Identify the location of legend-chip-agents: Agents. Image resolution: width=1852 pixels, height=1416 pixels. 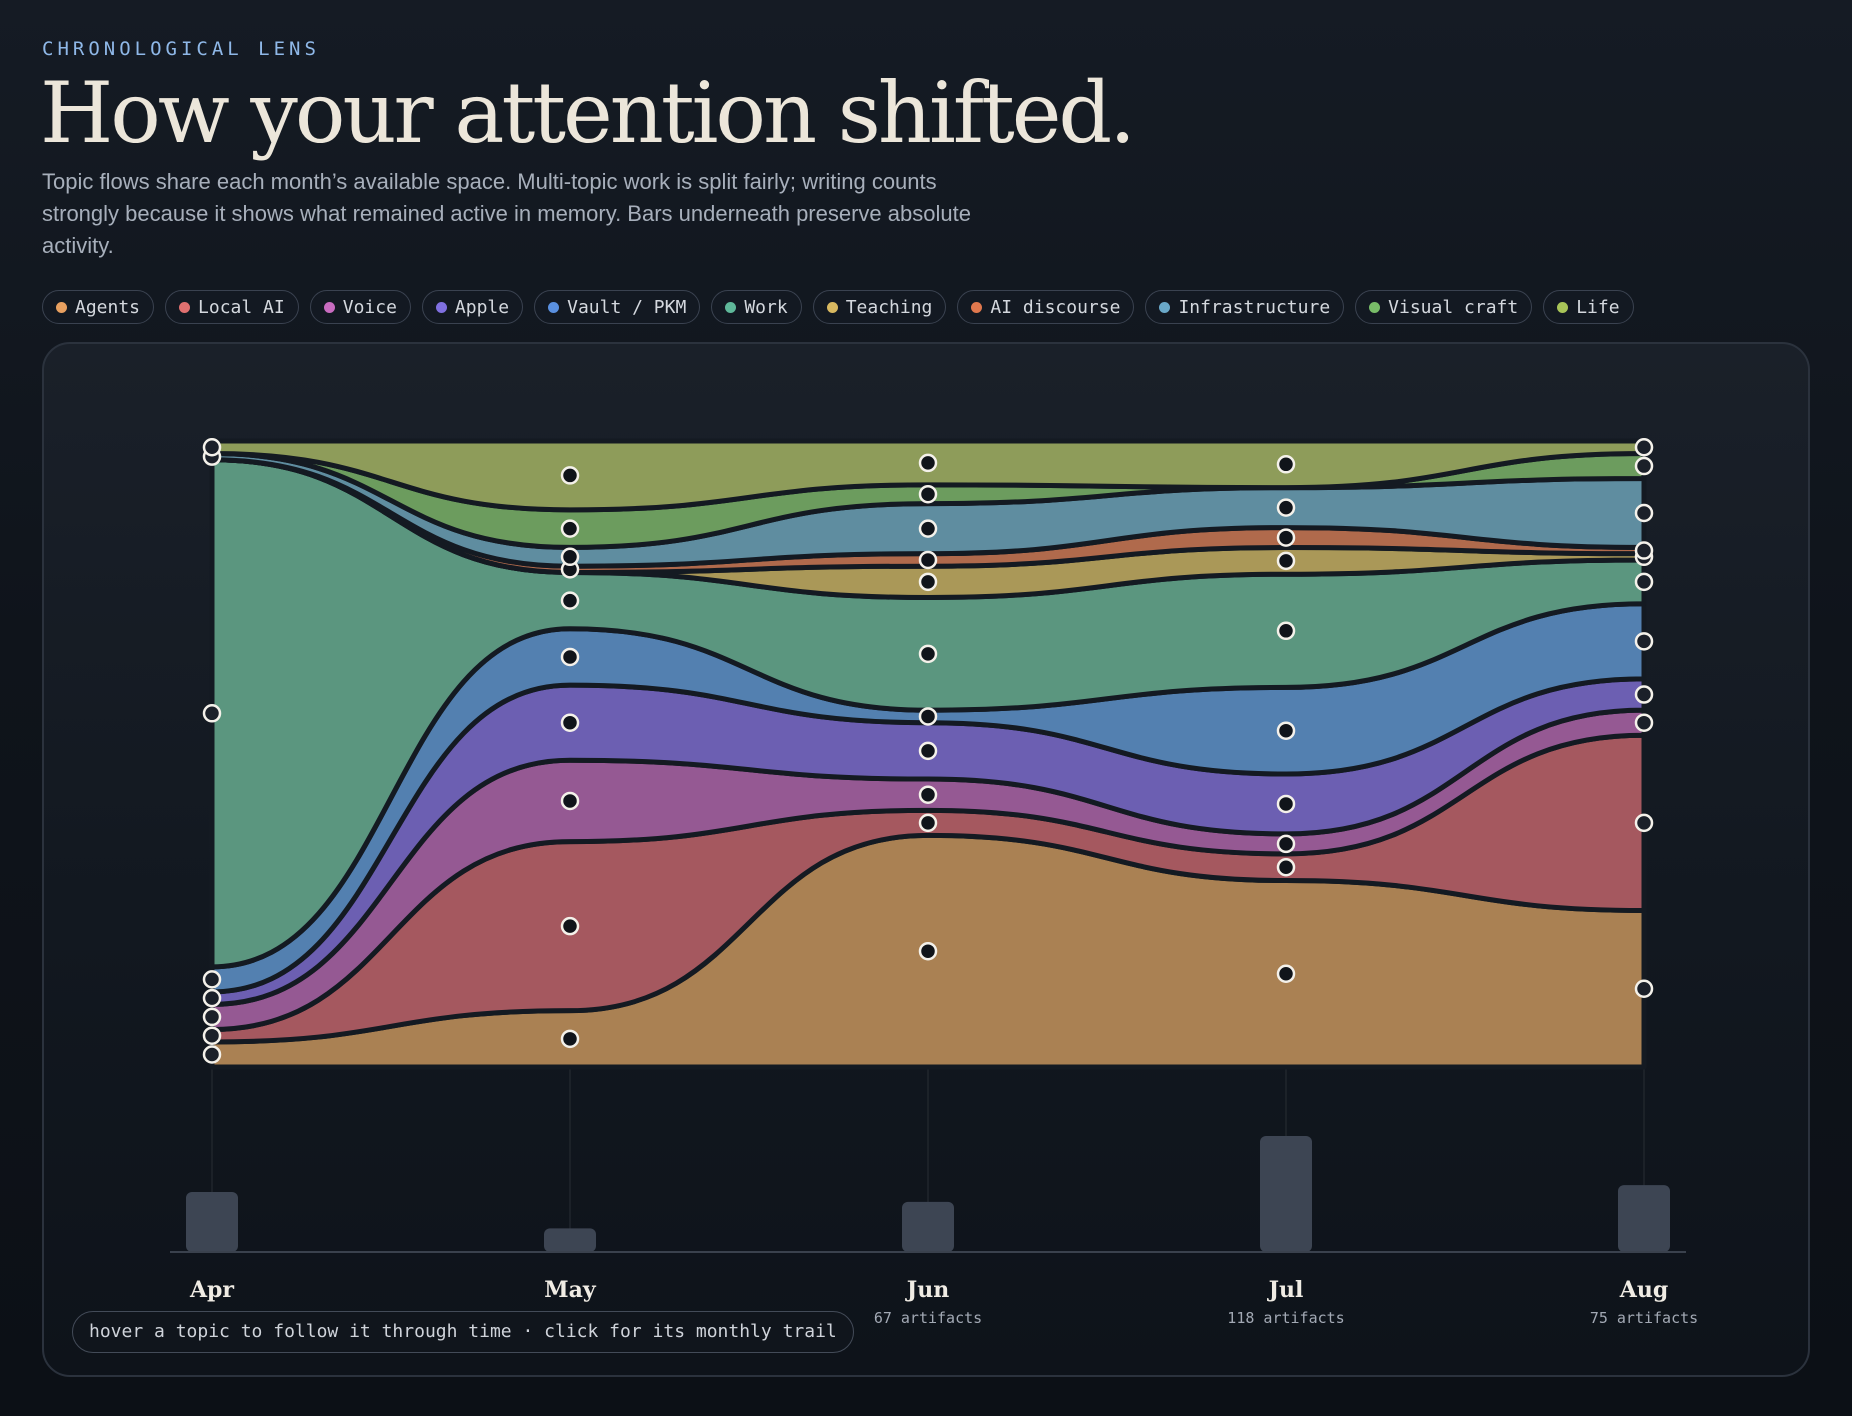
(98, 307).